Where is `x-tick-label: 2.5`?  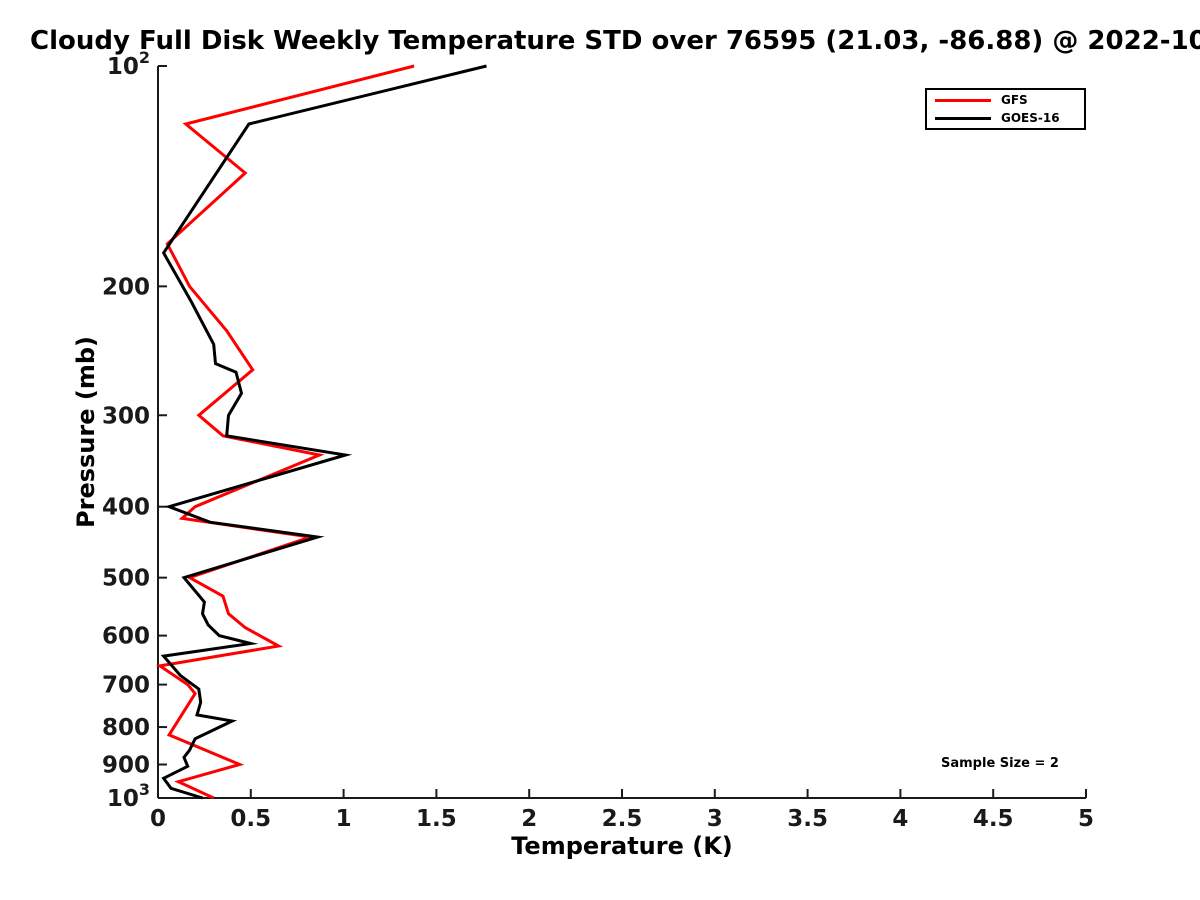 x-tick-label: 2.5 is located at coordinates (622, 819).